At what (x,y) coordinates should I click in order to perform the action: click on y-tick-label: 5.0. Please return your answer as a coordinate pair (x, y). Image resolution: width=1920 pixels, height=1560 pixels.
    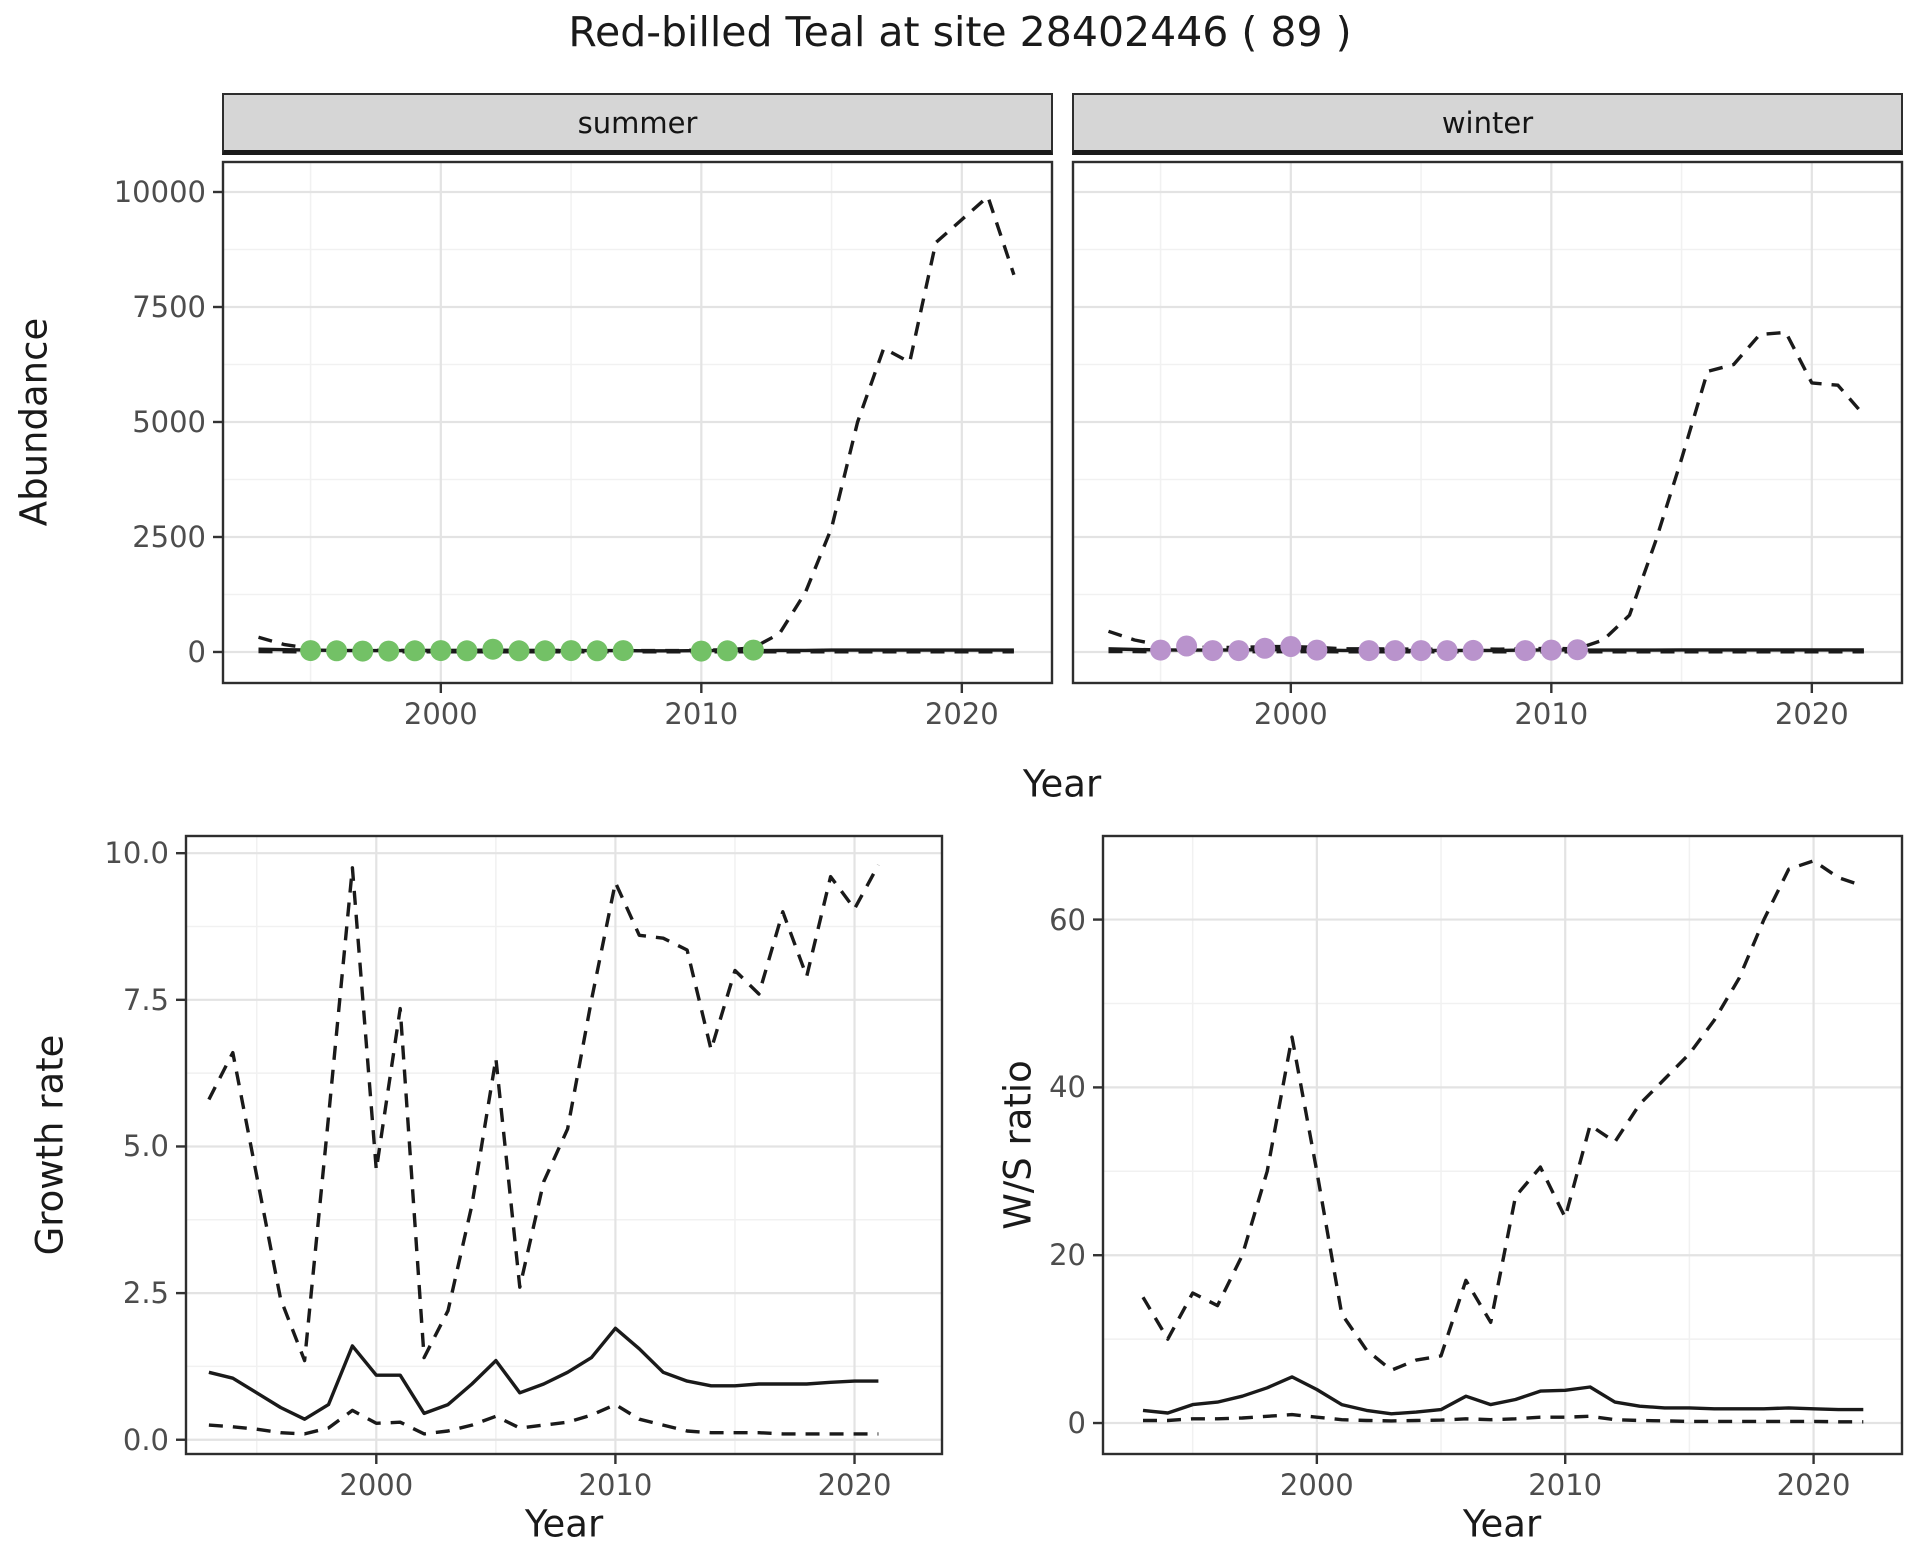
    Looking at the image, I should click on (145, 1146).